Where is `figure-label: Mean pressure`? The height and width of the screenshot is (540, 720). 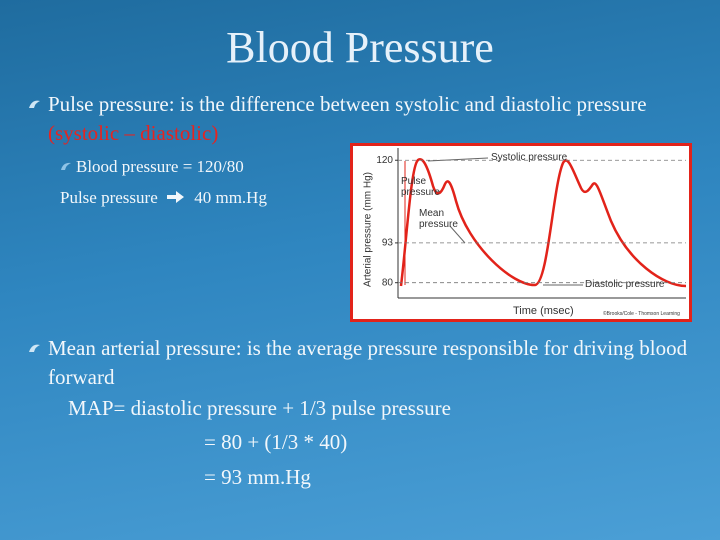
figure-label: Mean pressure is located at coordinates (438, 219).